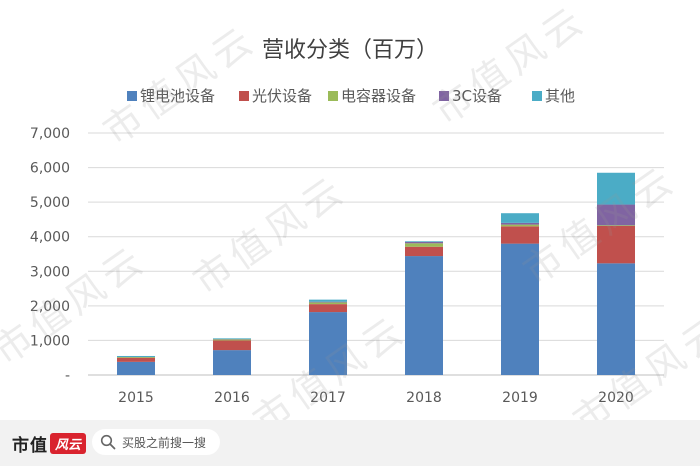 Image resolution: width=700 pixels, height=466 pixels. What do you see at coordinates (50, 307) in the screenshot?
I see `y-tick-label: 2,000` at bounding box center [50, 307].